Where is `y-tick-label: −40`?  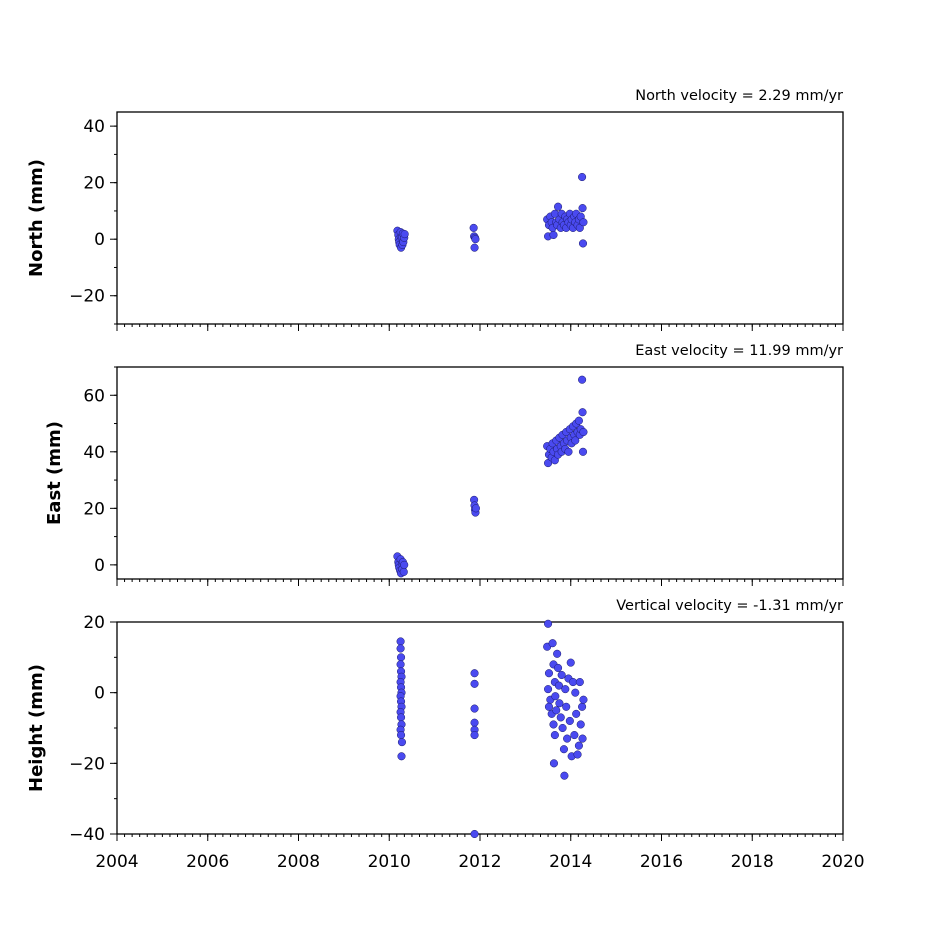 y-tick-label: −40 is located at coordinates (87, 835).